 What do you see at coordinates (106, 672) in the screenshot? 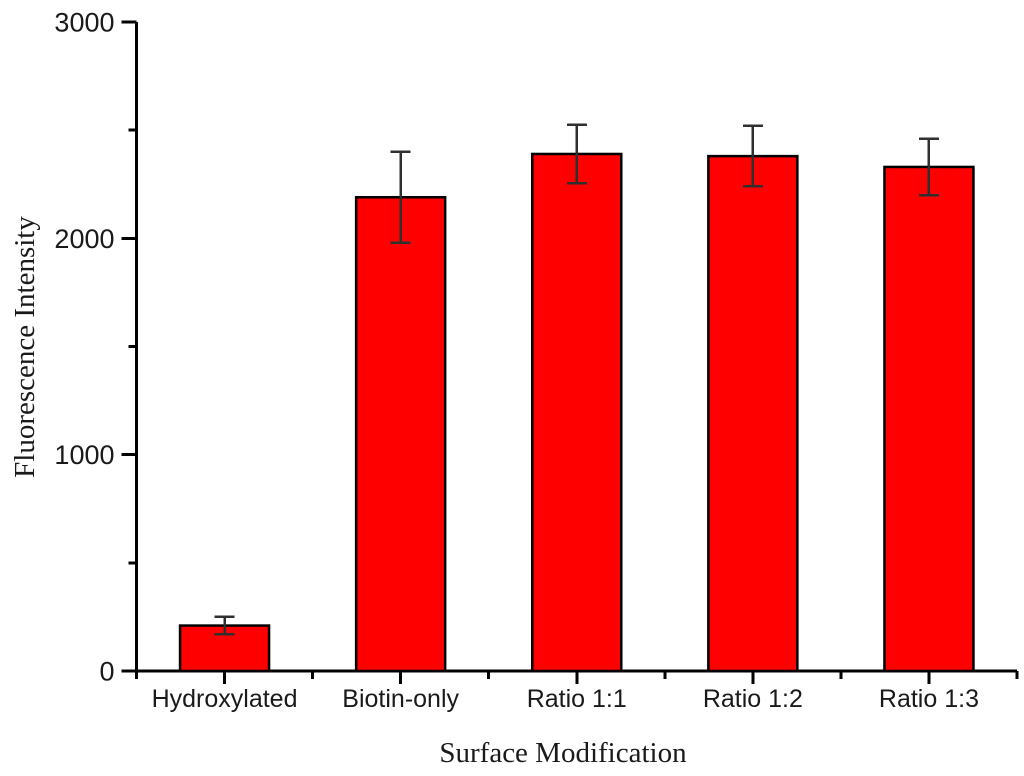
I see `y-tick-label: 0` at bounding box center [106, 672].